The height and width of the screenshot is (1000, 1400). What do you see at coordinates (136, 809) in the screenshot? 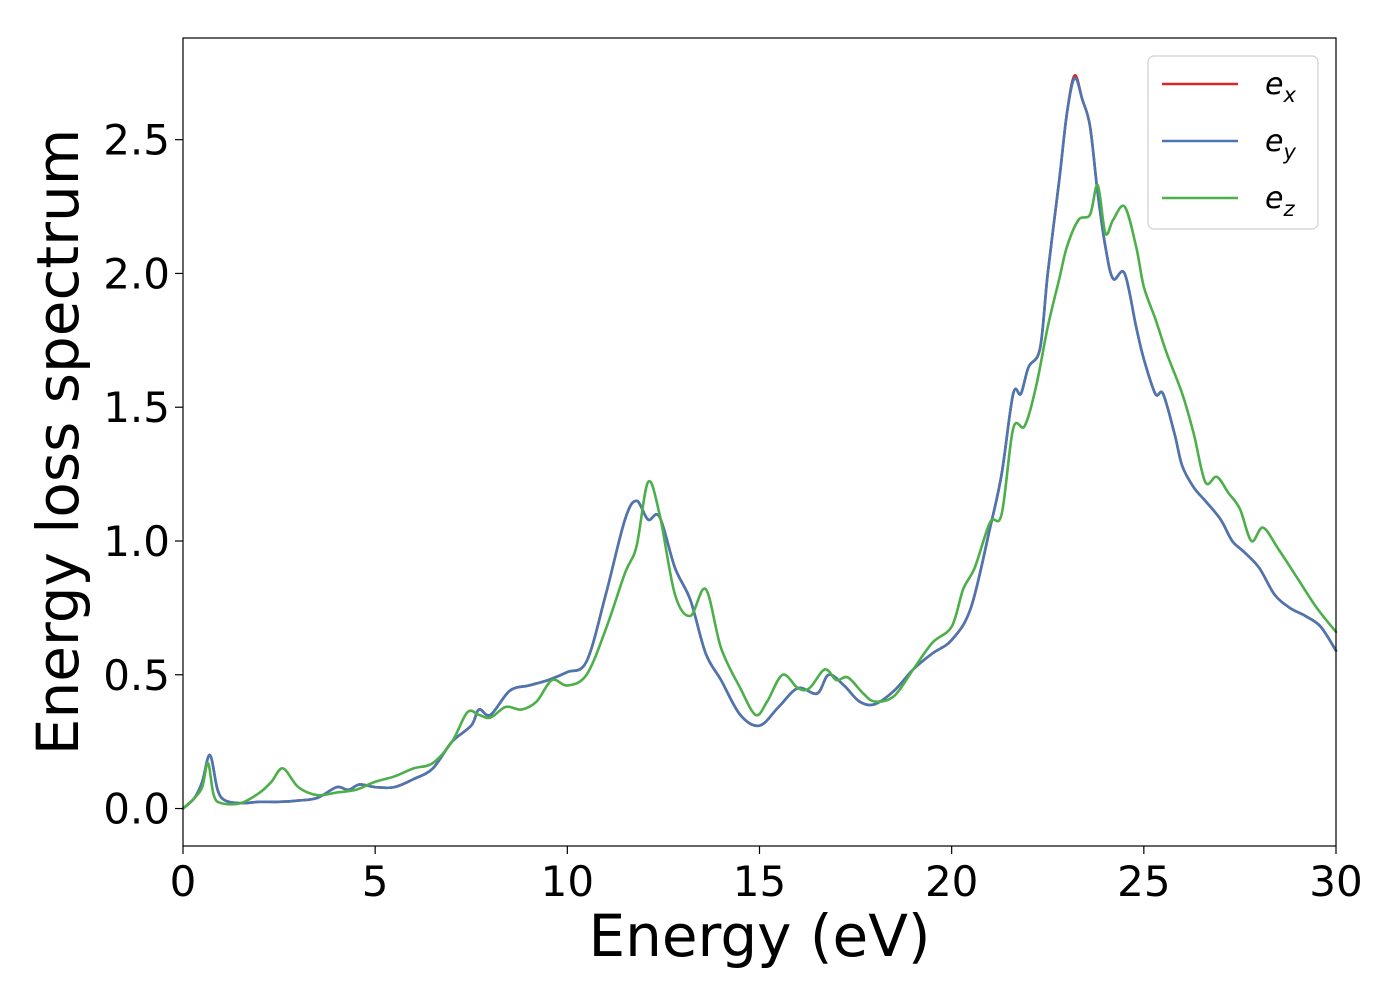
I see `y-tick-label: 0.0` at bounding box center [136, 809].